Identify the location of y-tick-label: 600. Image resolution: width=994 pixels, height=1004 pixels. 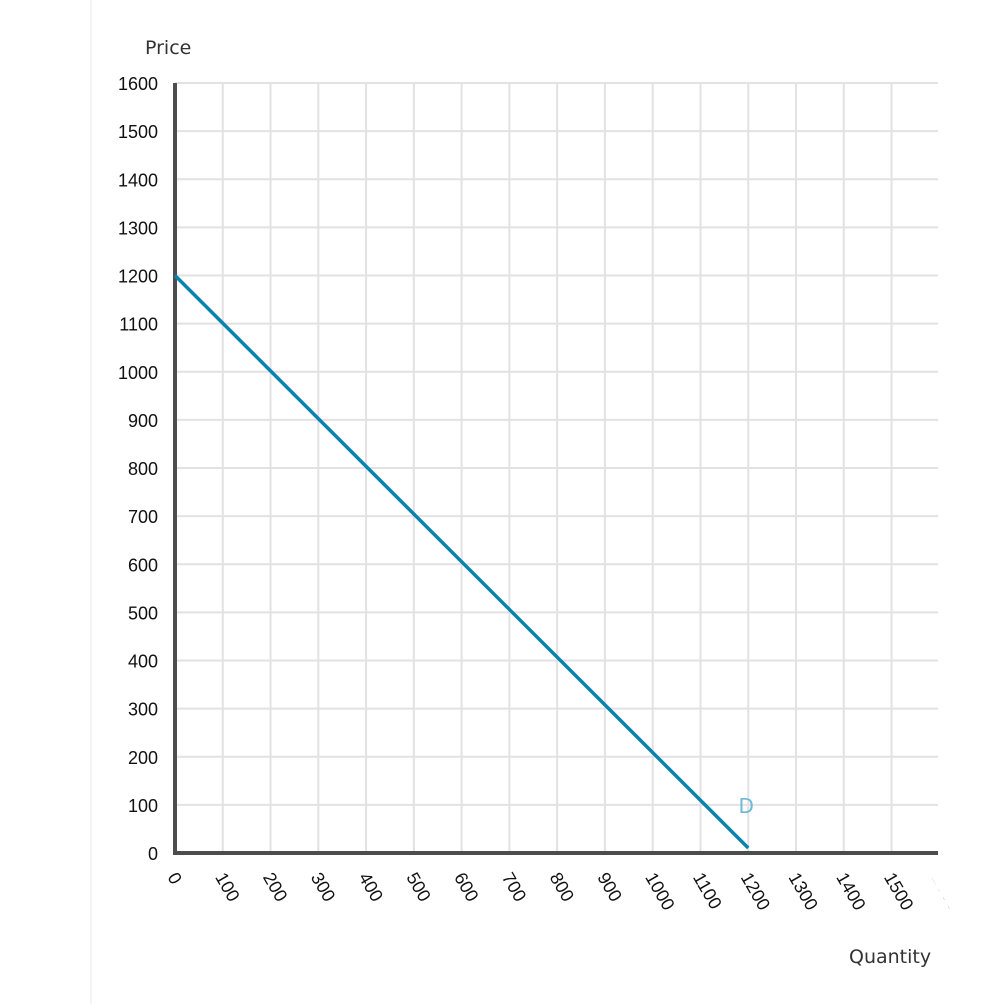
(143, 565).